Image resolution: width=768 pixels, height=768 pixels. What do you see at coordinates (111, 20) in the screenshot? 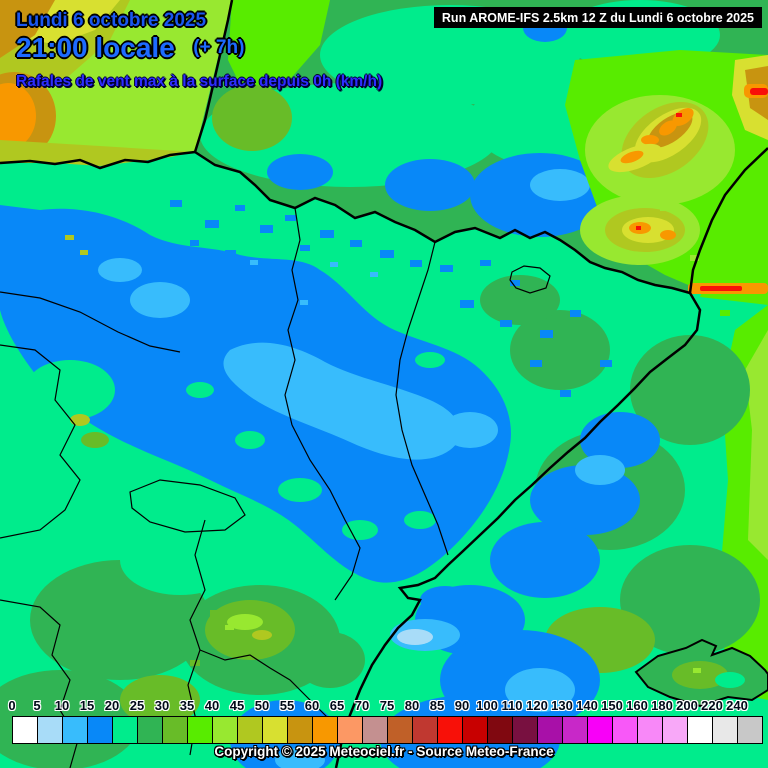
I see `date-line: Lundi 6 octobre 2025` at bounding box center [111, 20].